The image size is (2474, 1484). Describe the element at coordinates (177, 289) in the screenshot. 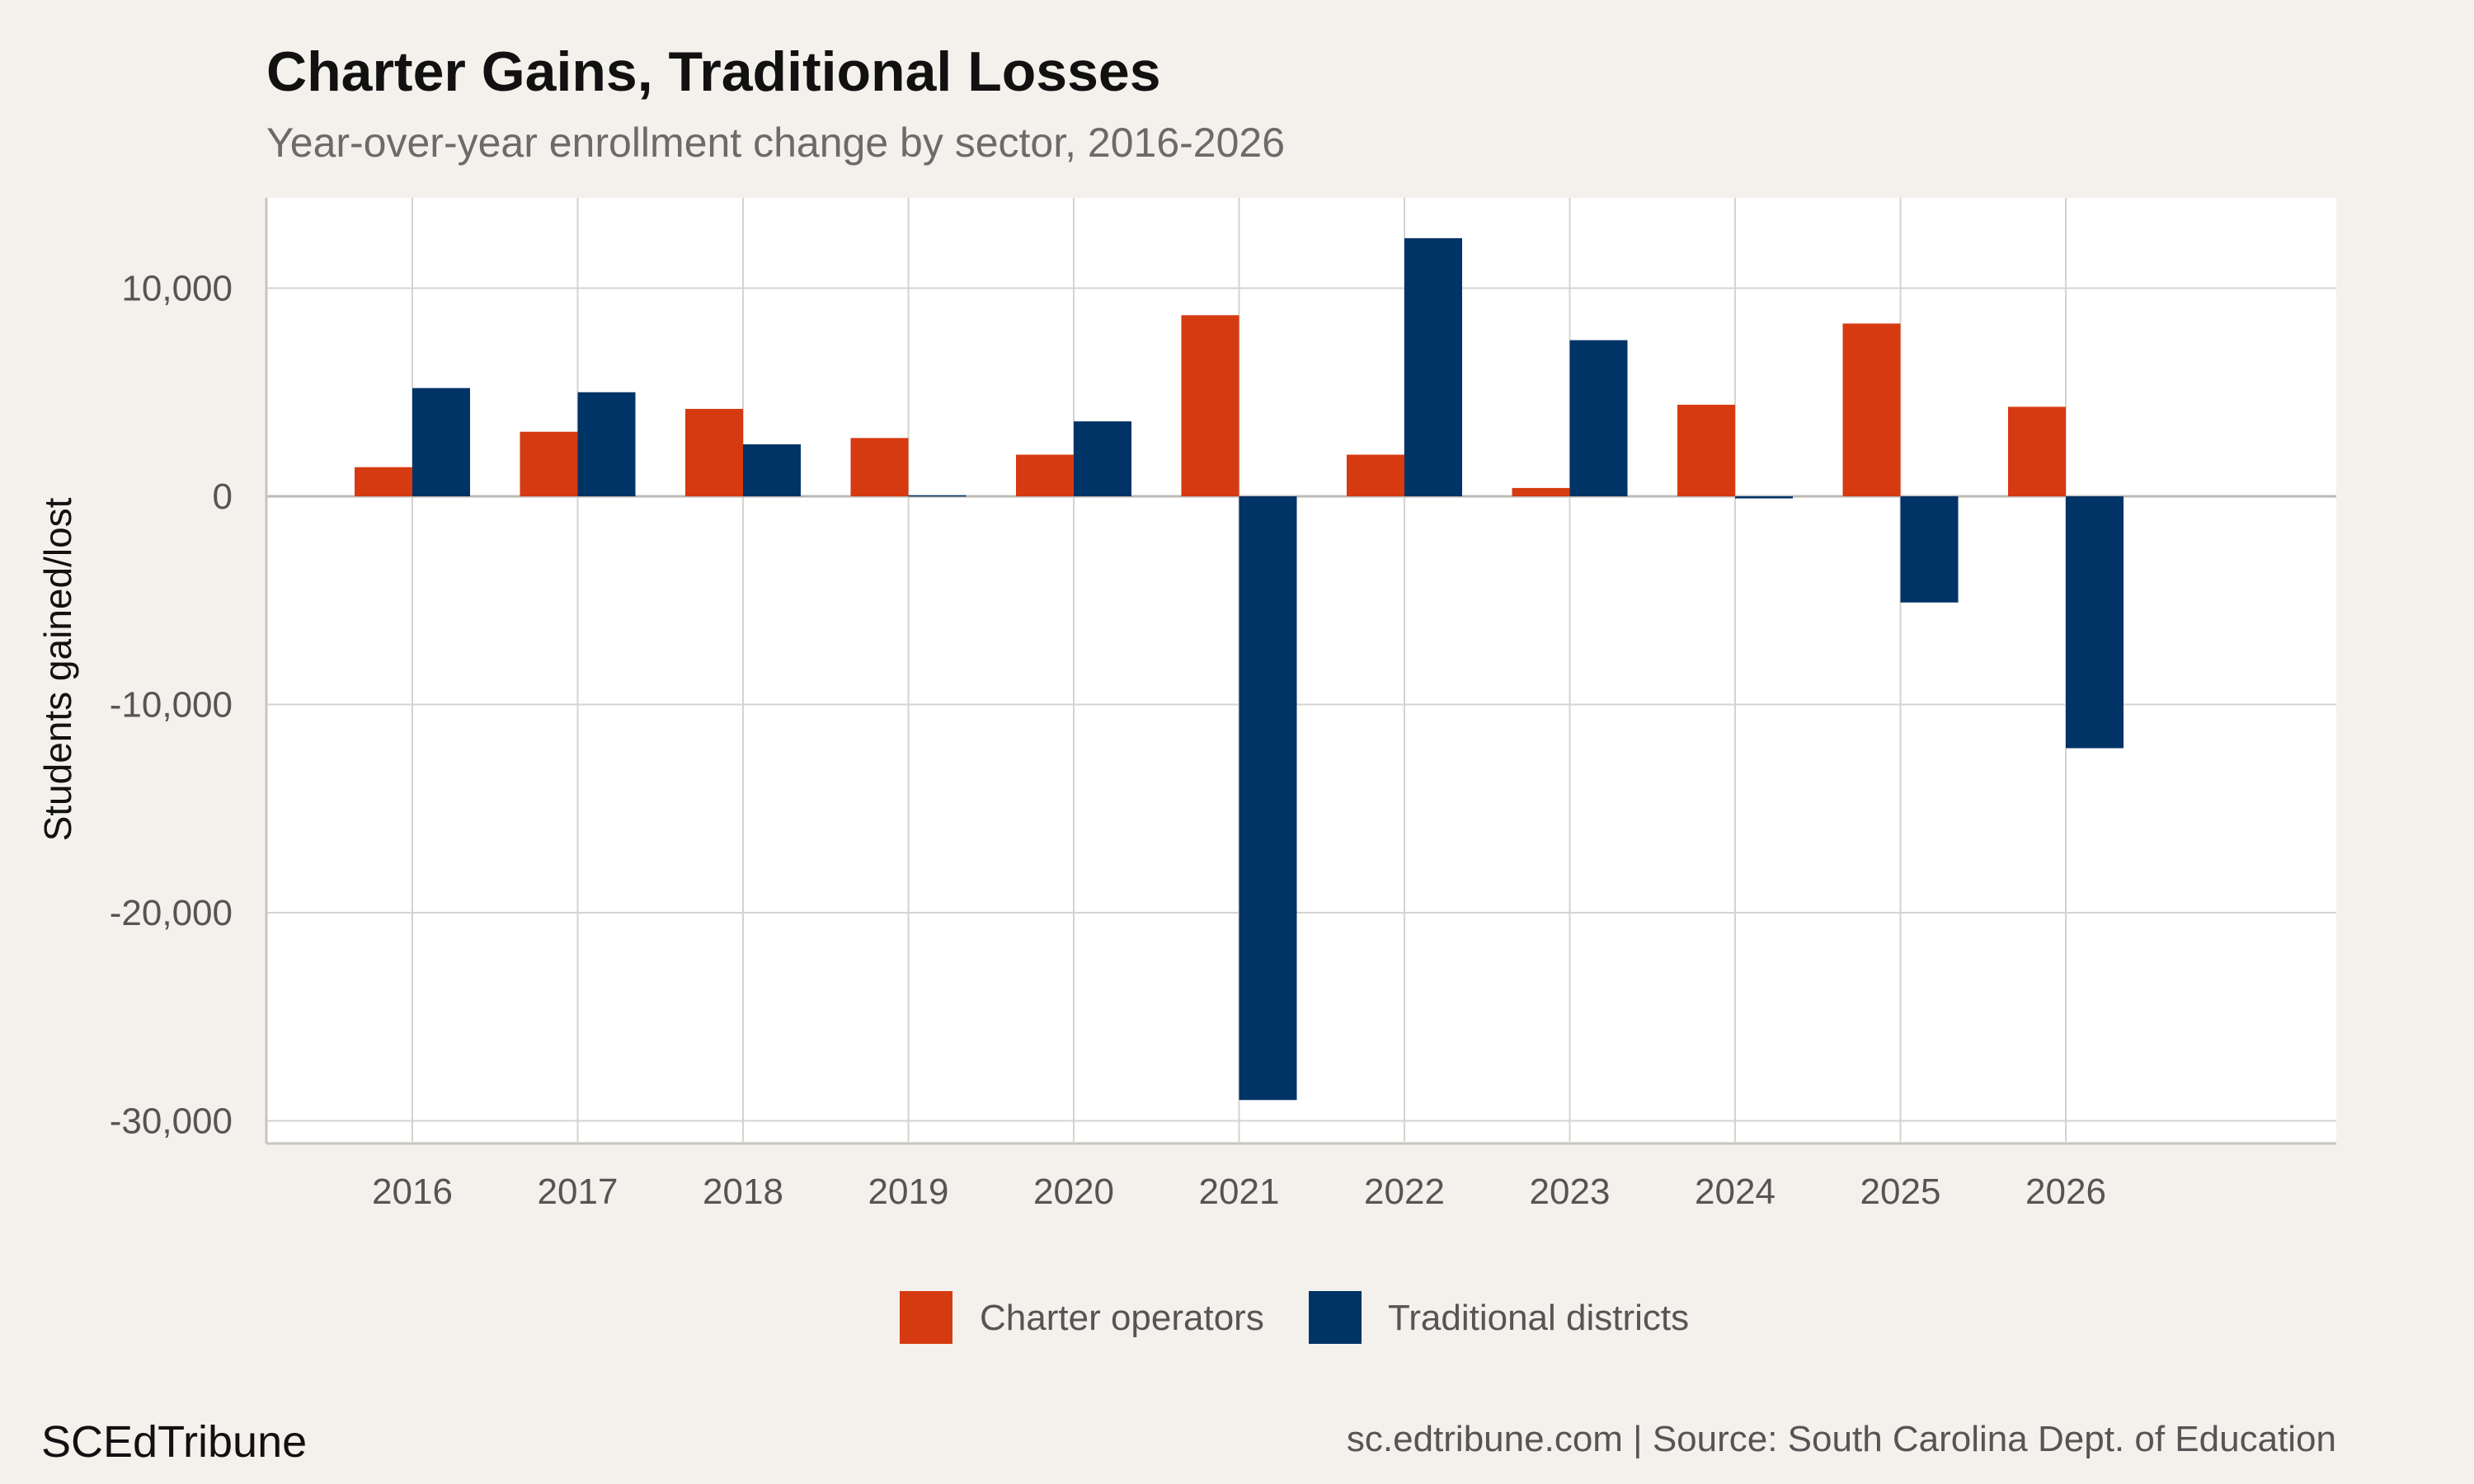

I see `y-tick-label: 10,000` at that location.